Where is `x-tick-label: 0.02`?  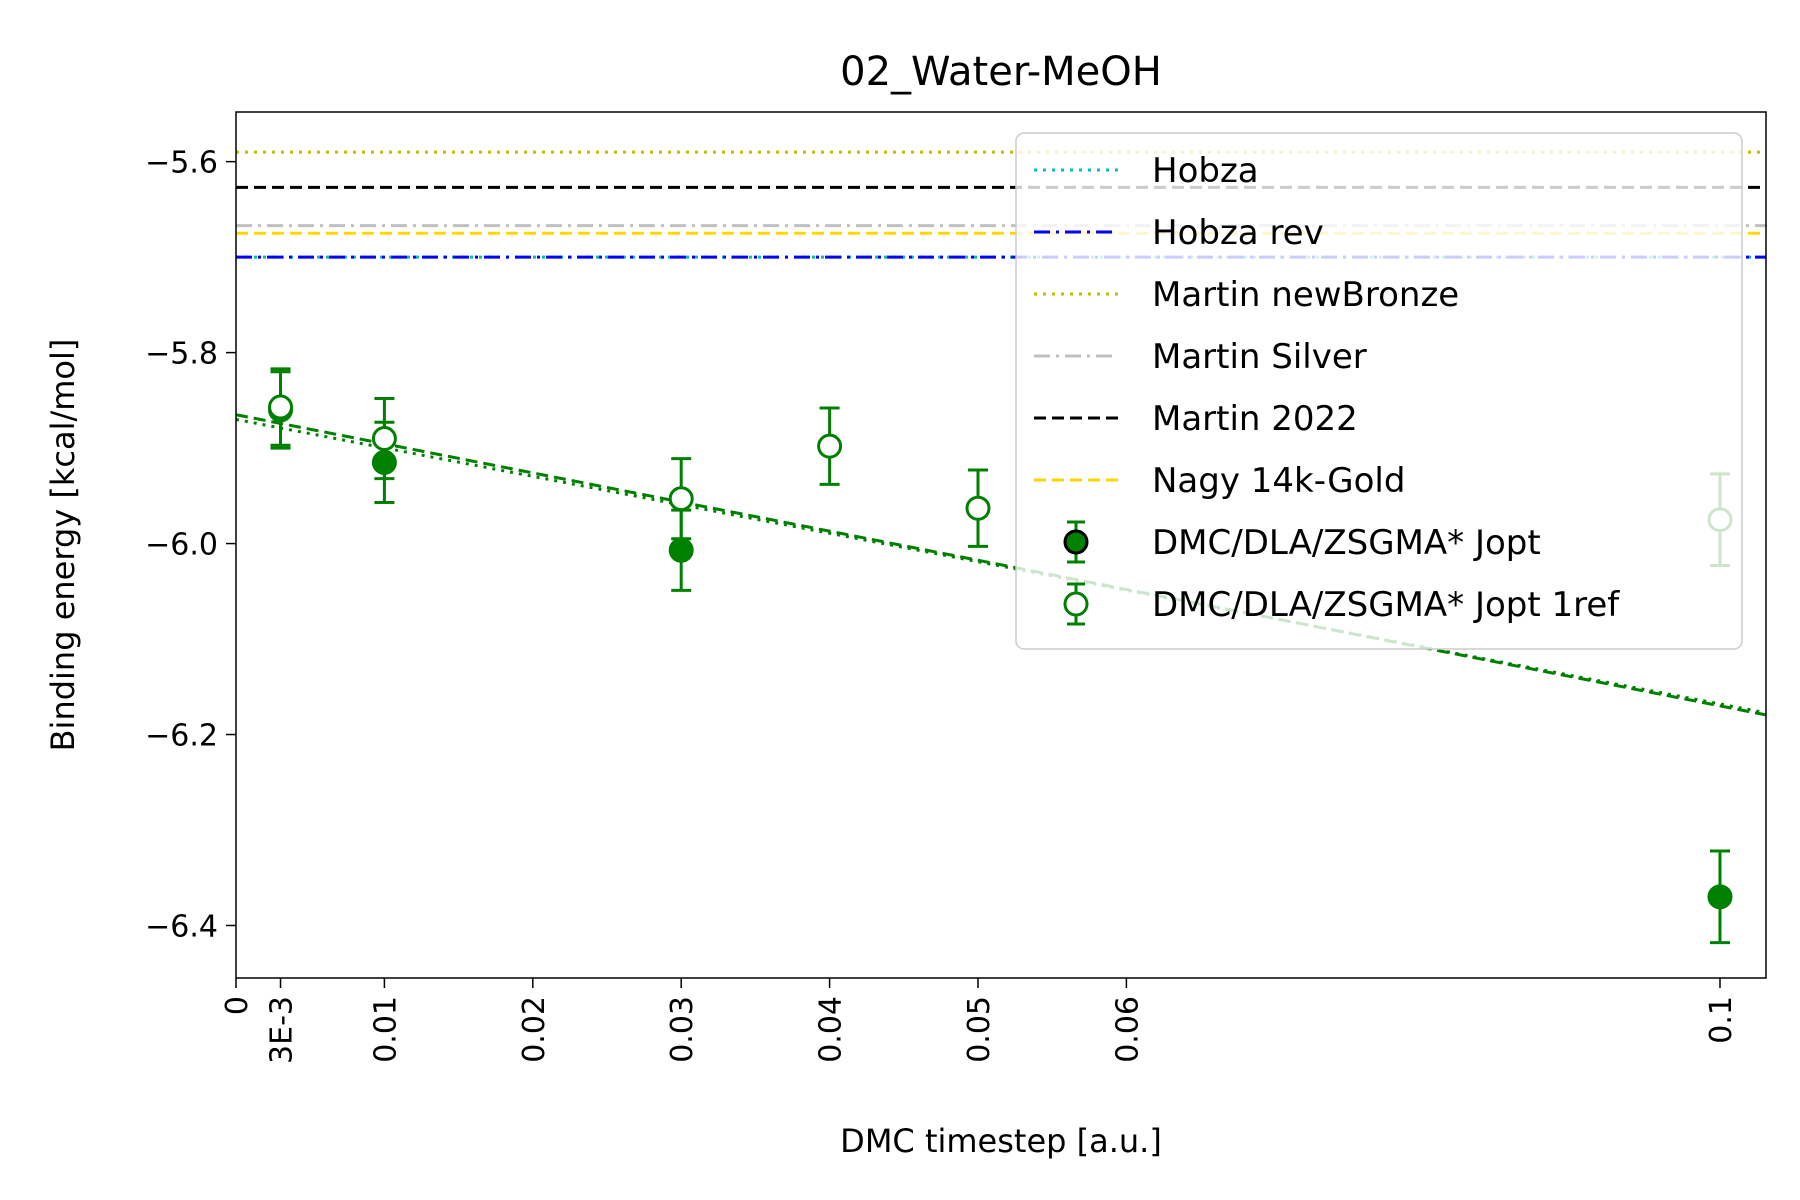 x-tick-label: 0.02 is located at coordinates (534, 1029).